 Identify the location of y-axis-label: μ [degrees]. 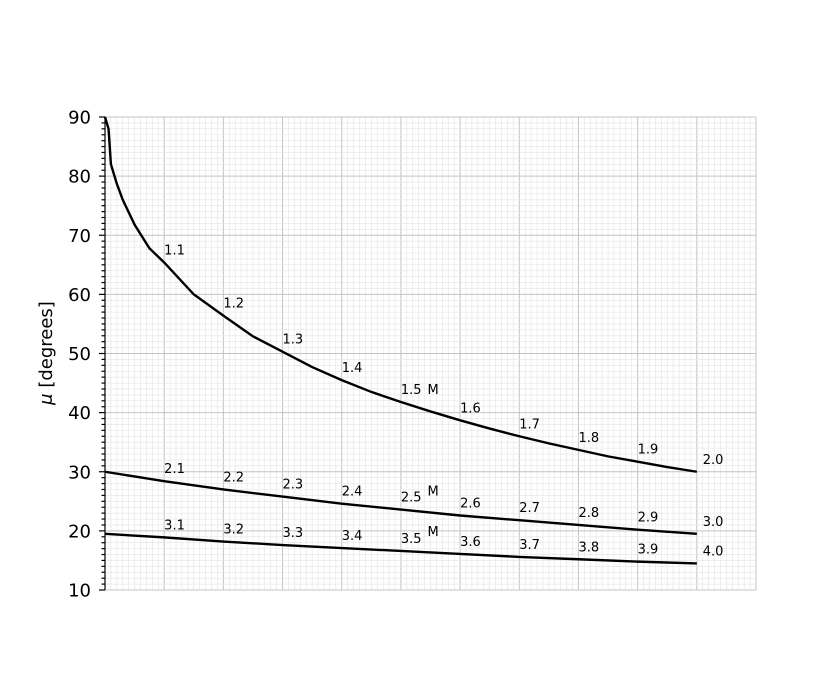
(46, 353).